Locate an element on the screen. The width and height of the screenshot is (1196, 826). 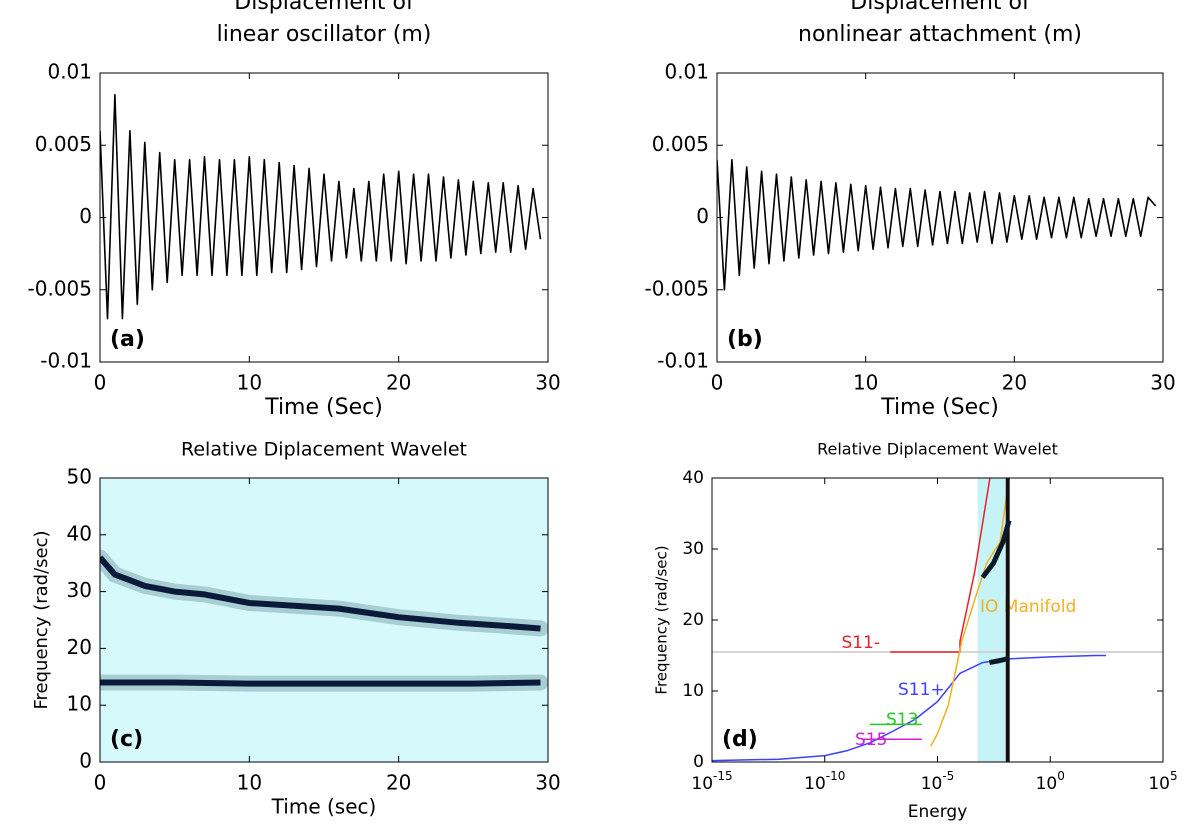
panel-label: (d) is located at coordinates (740, 739).